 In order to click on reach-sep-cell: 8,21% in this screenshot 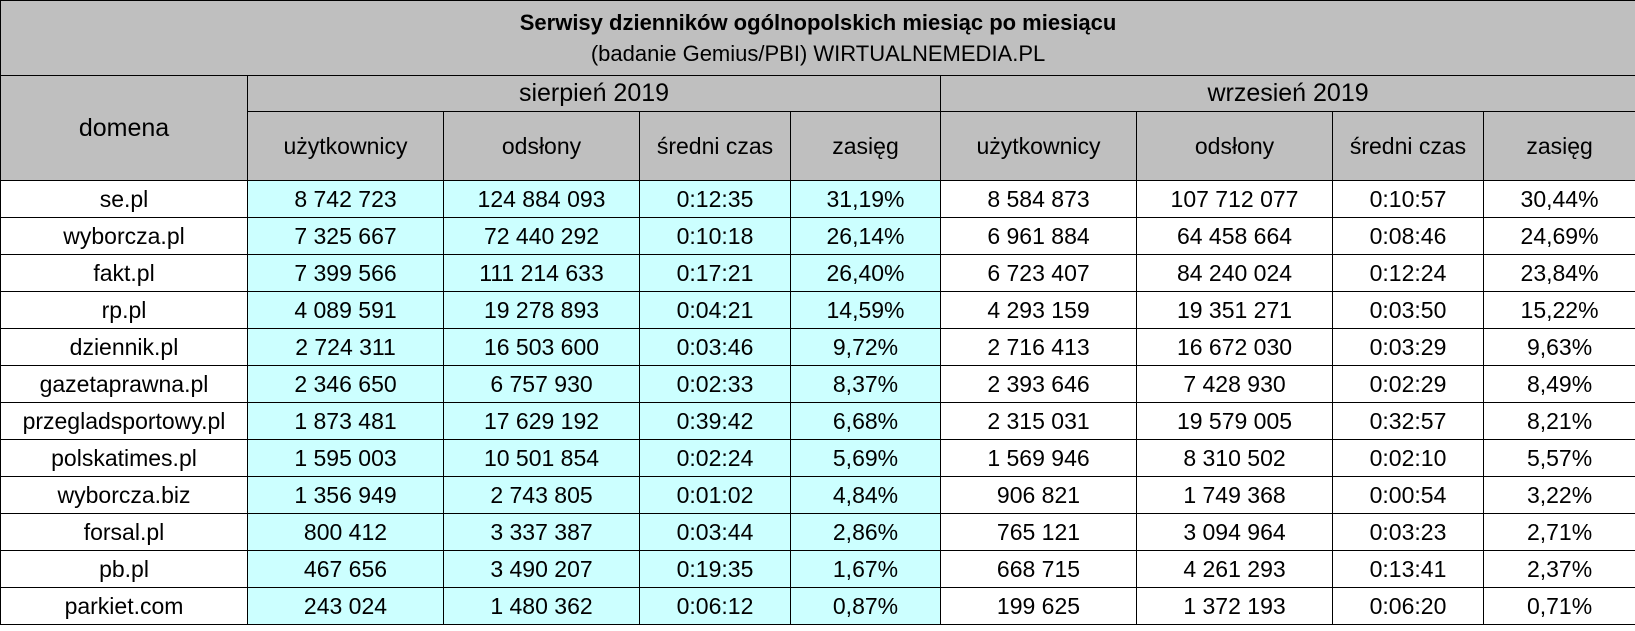, I will do `click(1558, 421)`.